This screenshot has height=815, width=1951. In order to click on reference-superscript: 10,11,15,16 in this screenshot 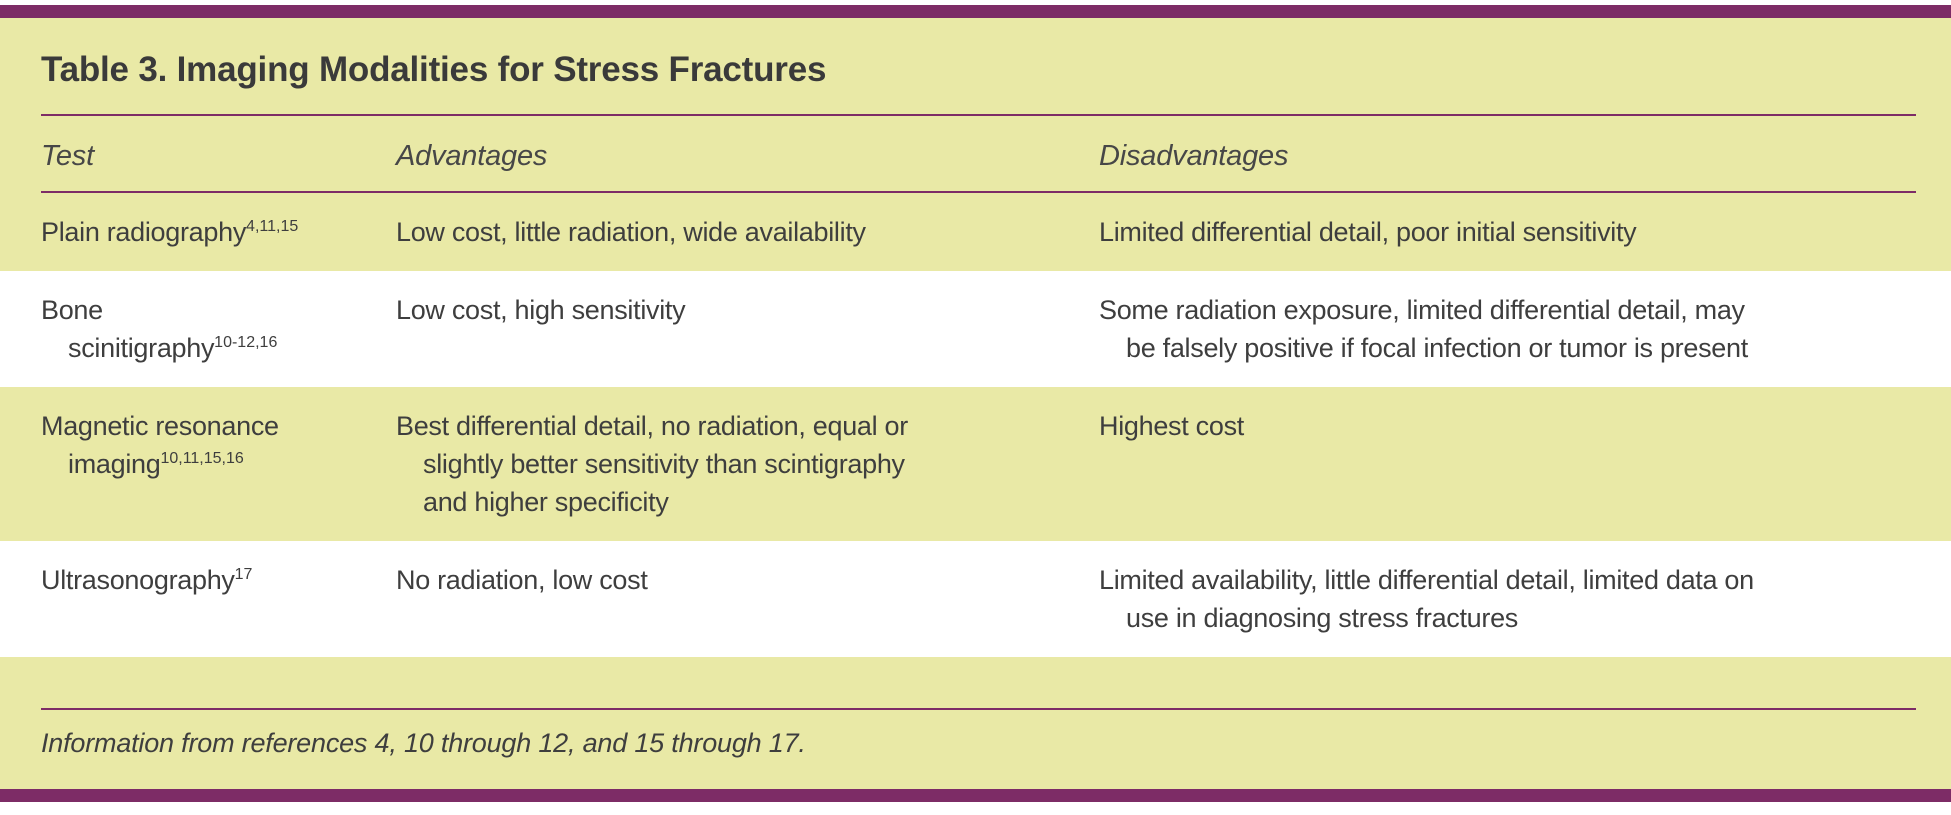, I will do `click(202, 458)`.